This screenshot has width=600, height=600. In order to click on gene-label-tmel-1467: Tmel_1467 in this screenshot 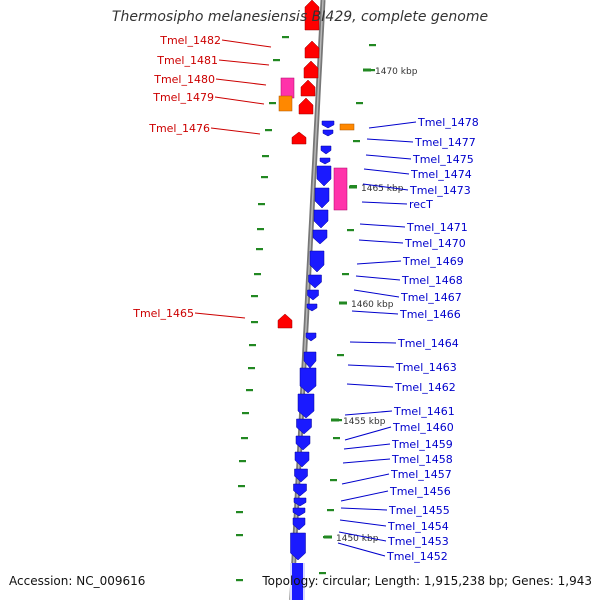, I will do `click(431, 297)`.